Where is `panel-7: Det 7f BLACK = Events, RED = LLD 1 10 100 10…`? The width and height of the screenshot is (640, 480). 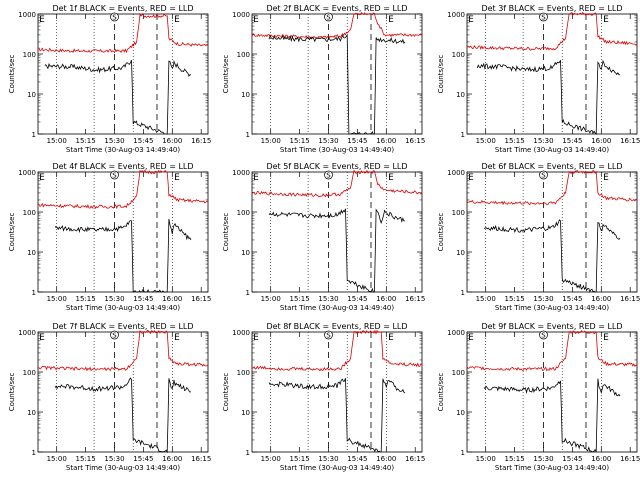 panel-7: Det 7f BLACK = Events, RED = LLD 1 10 100 10… is located at coordinates (109, 397).